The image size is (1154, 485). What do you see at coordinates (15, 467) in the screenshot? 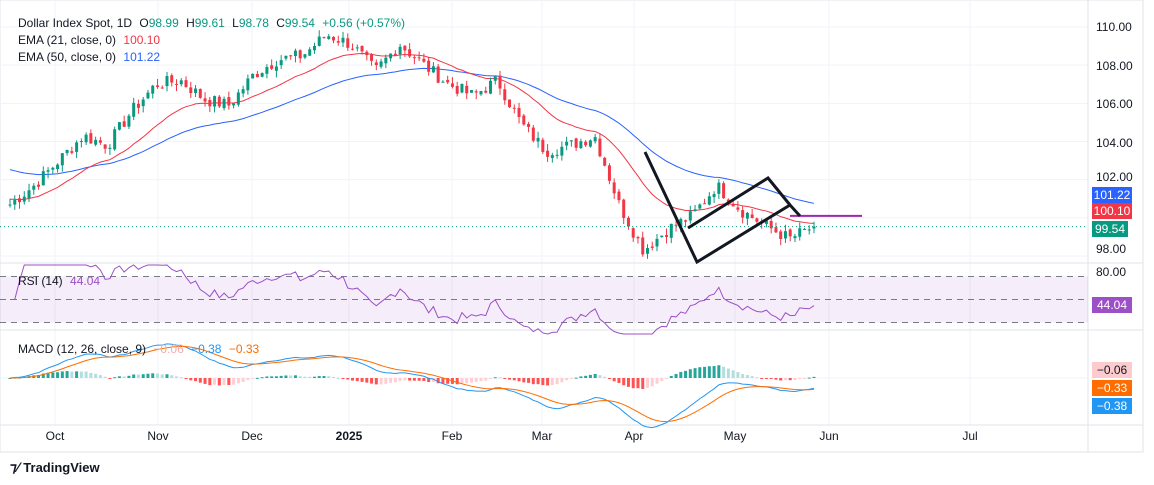
I see `tradingview-icon: ⁊⁄` at bounding box center [15, 467].